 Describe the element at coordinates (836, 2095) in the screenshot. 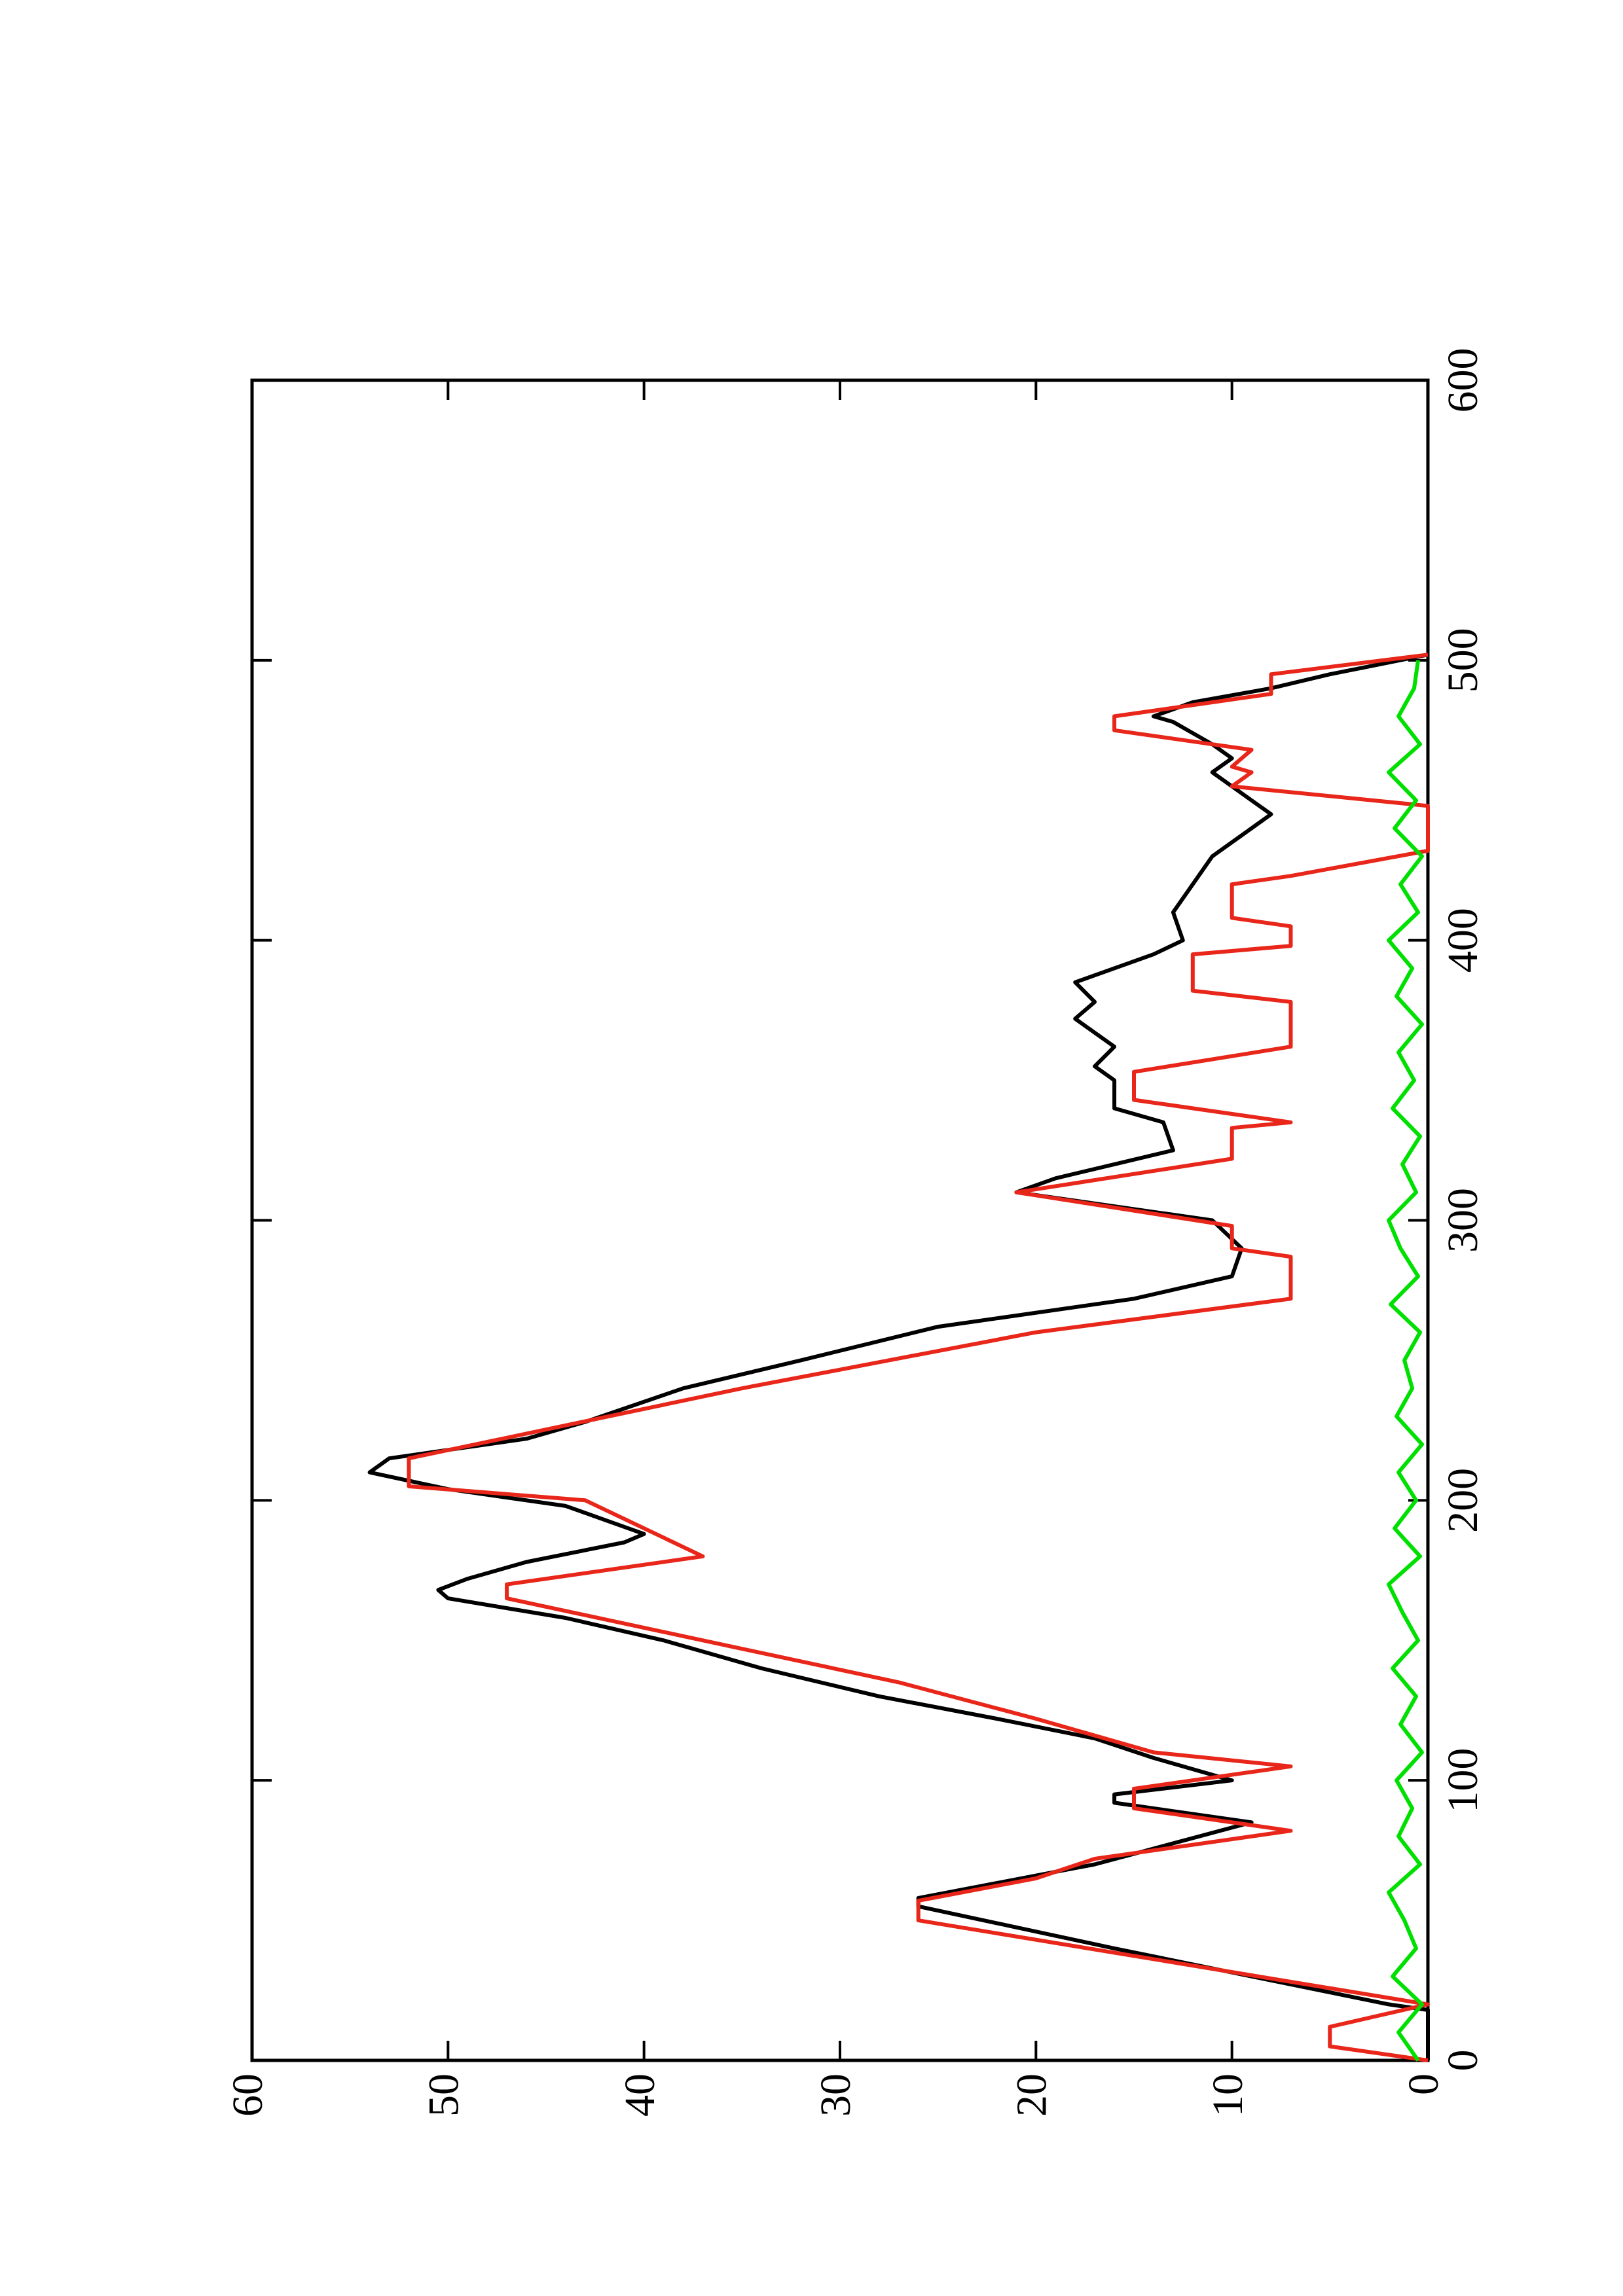

I see `y-tick-label: 30` at that location.